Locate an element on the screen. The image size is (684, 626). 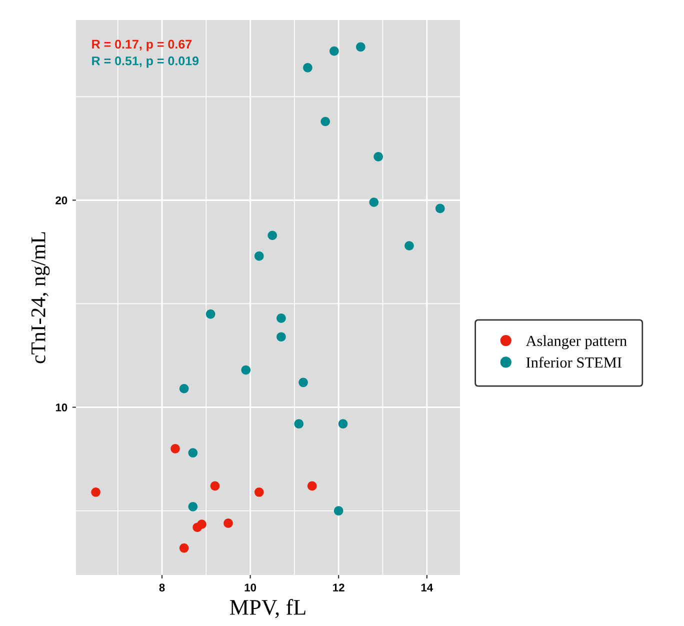
legend-label: Aslanger pattern is located at coordinates (576, 342).